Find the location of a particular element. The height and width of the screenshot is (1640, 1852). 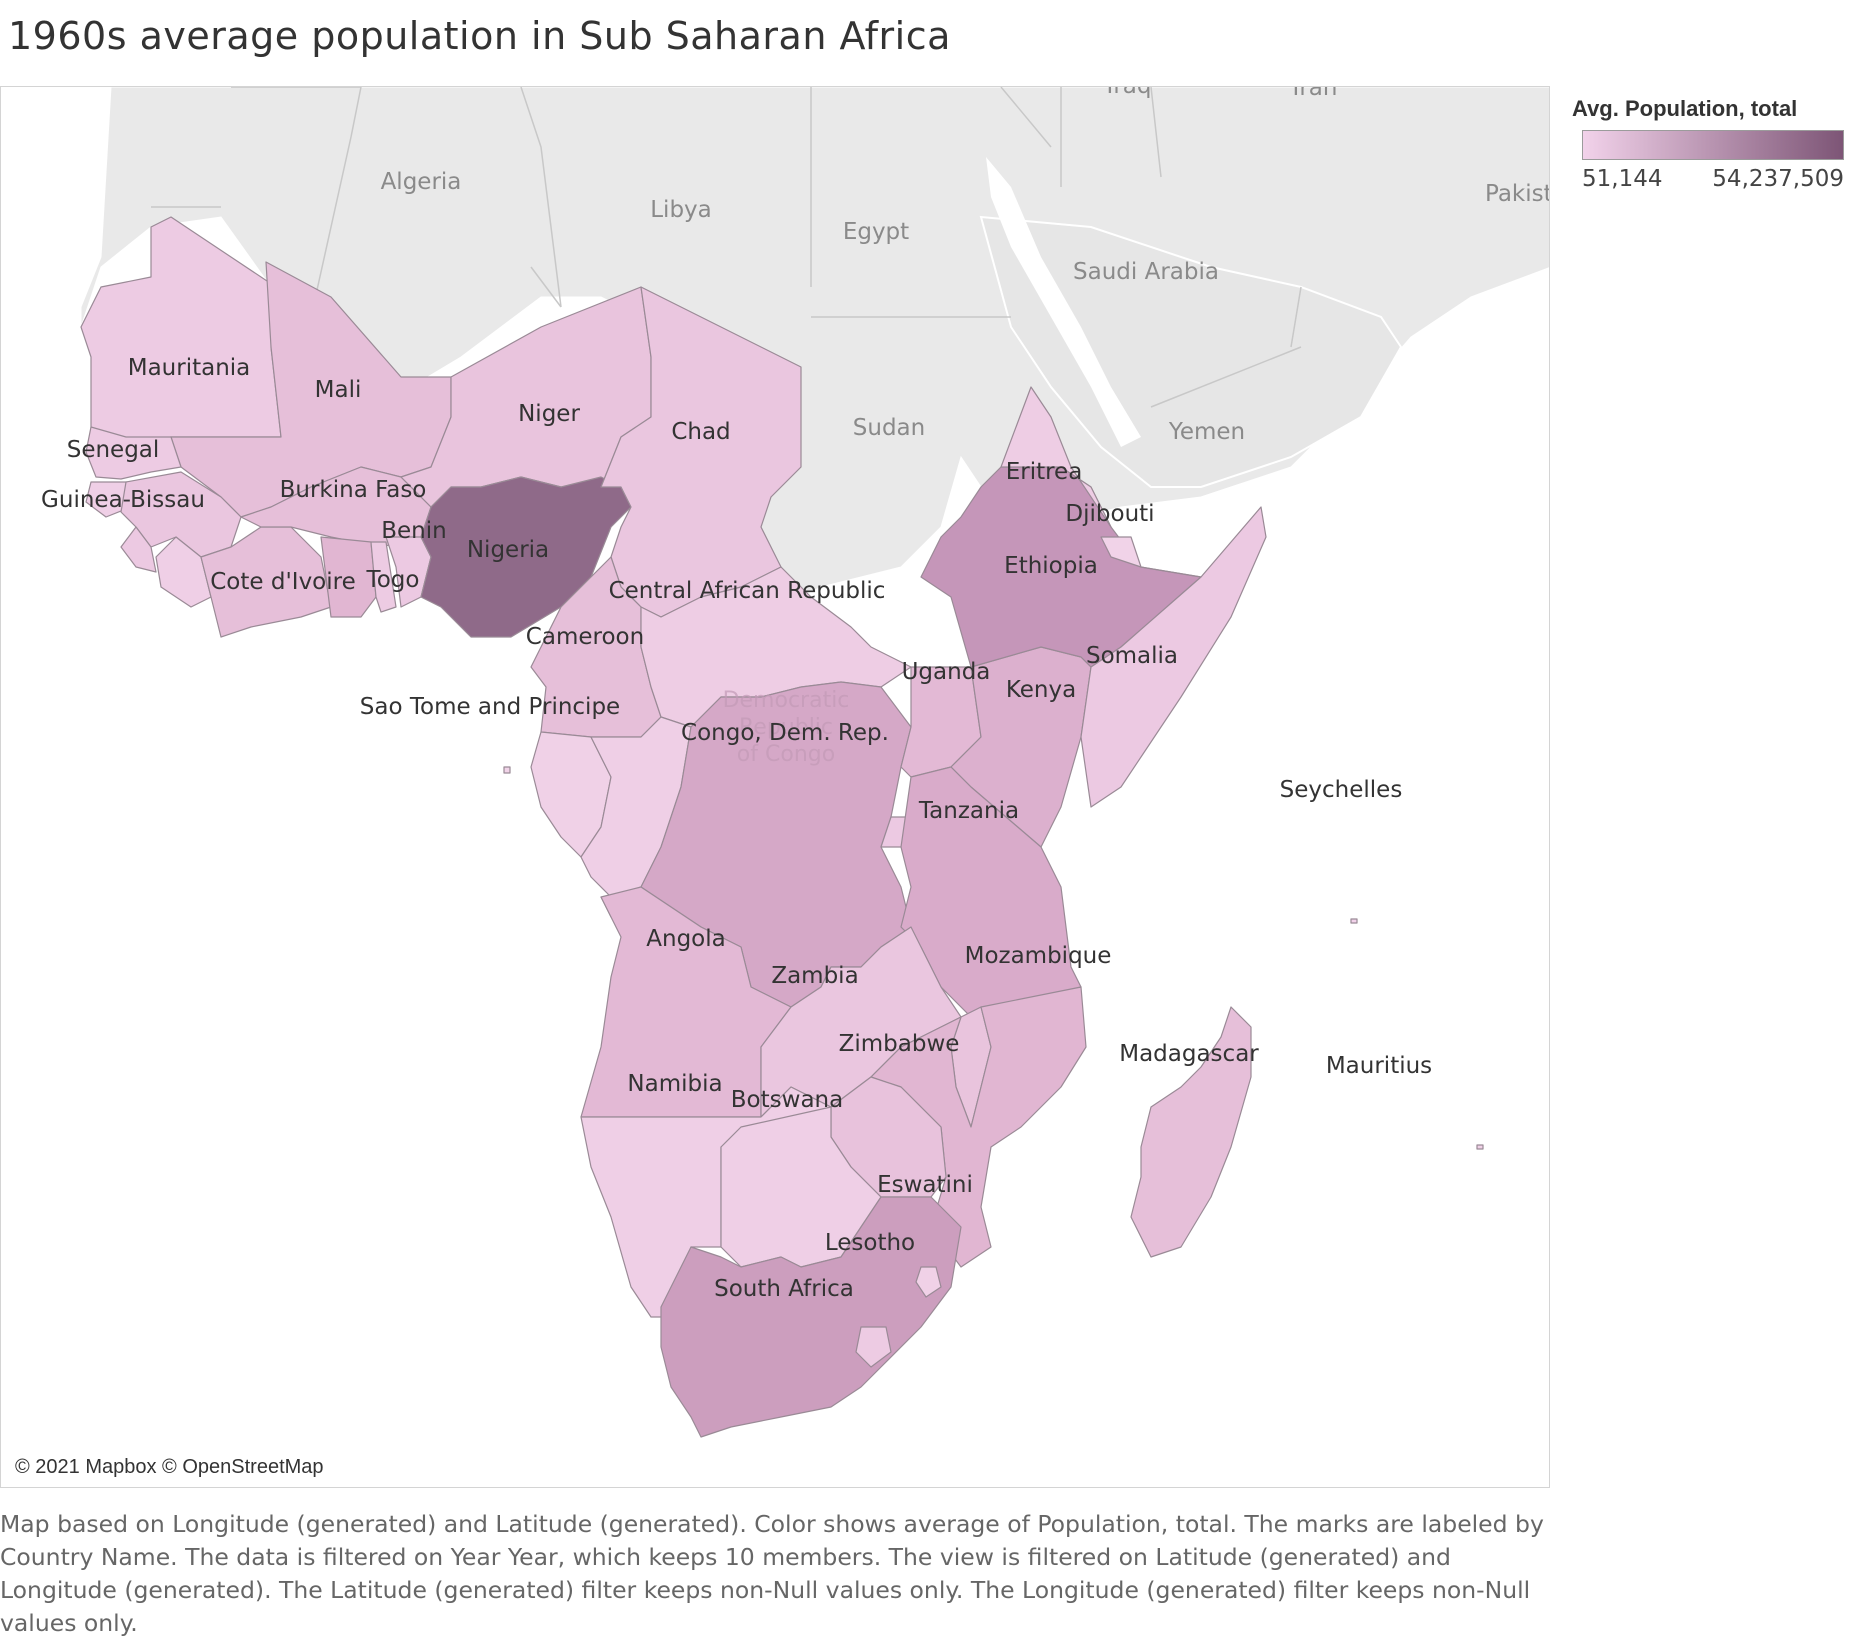

country-senegal is located at coordinates (133, 453).